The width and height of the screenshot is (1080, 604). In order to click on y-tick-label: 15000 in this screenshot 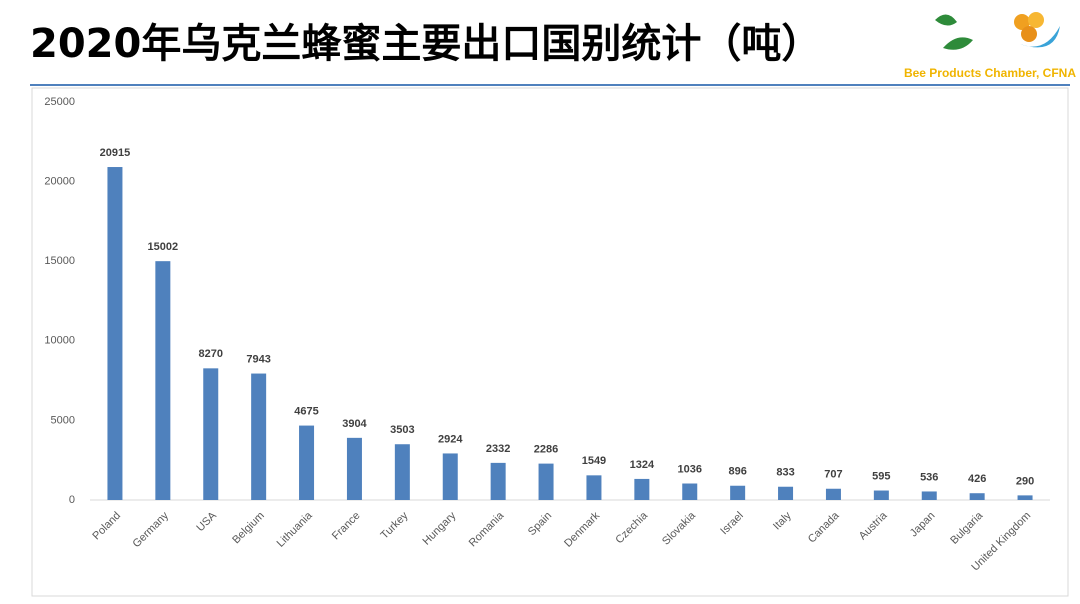, I will do `click(59, 261)`.